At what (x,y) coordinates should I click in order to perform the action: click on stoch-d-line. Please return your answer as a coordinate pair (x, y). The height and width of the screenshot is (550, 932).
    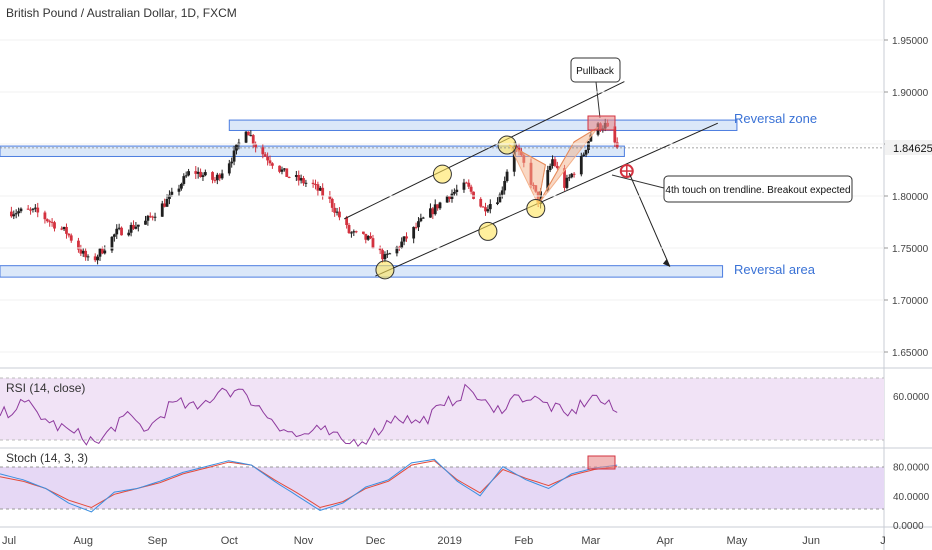
    Looking at the image, I should click on (309, 484).